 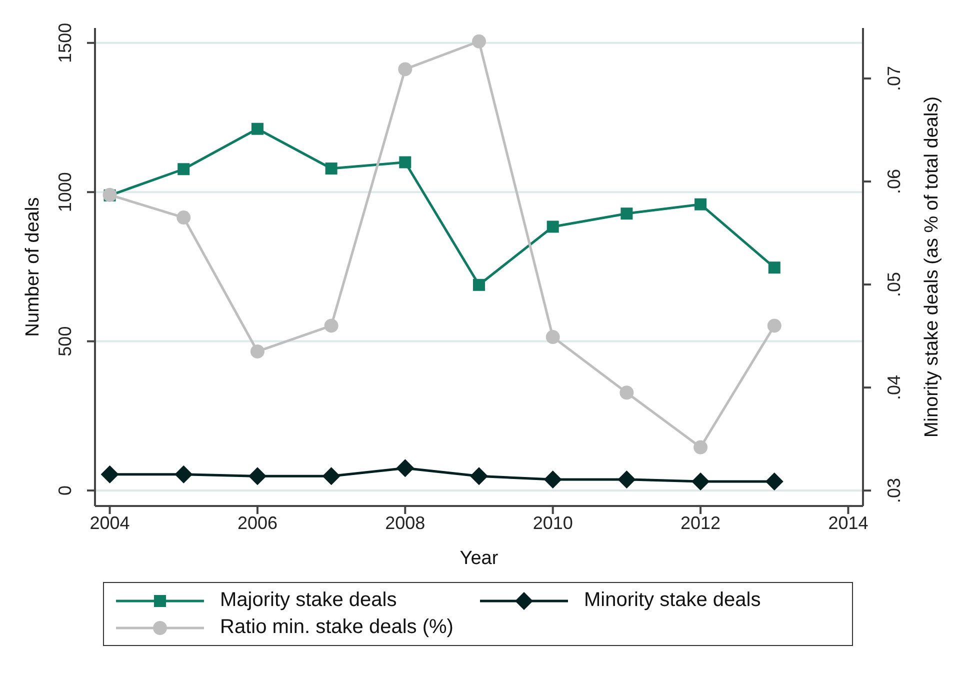 What do you see at coordinates (894, 491) in the screenshot?
I see `y2-tick-label: .03` at bounding box center [894, 491].